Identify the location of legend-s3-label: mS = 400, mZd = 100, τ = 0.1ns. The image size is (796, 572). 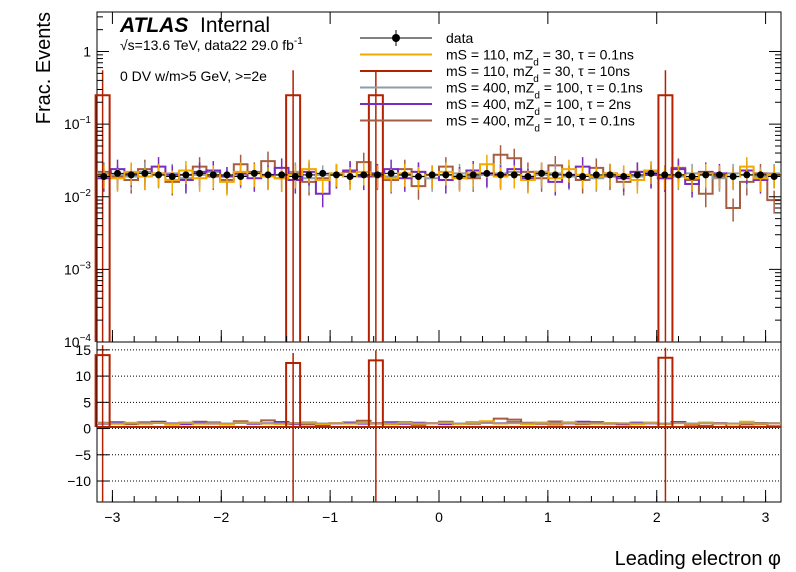
(544, 91).